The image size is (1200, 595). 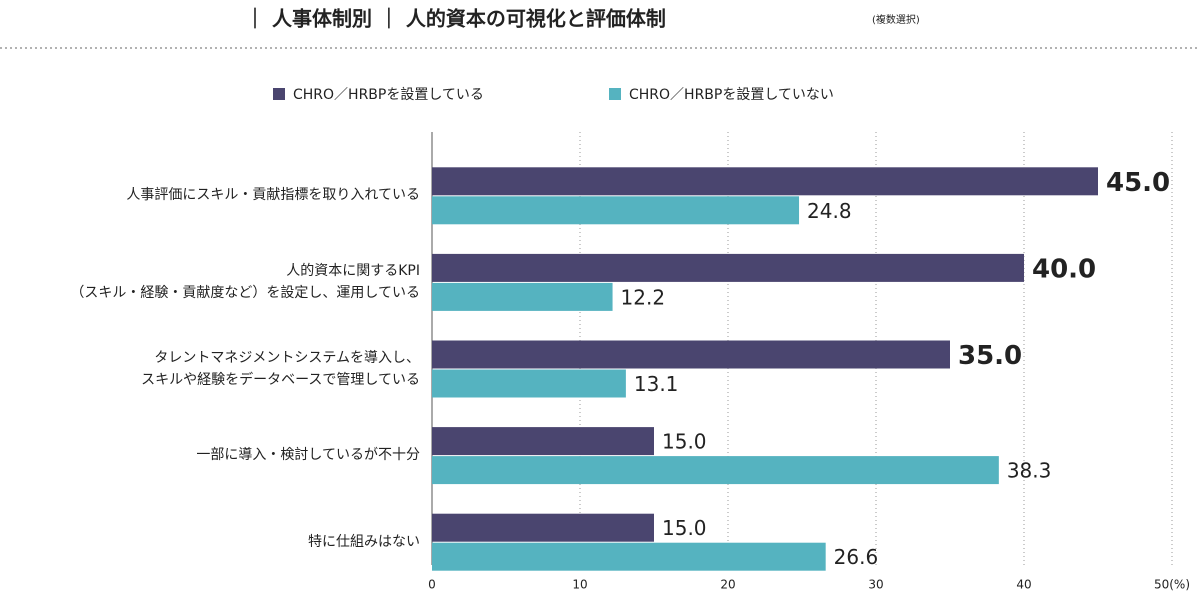 What do you see at coordinates (364, 541) in the screenshot?
I see `category-label: 特に仕組みはない` at bounding box center [364, 541].